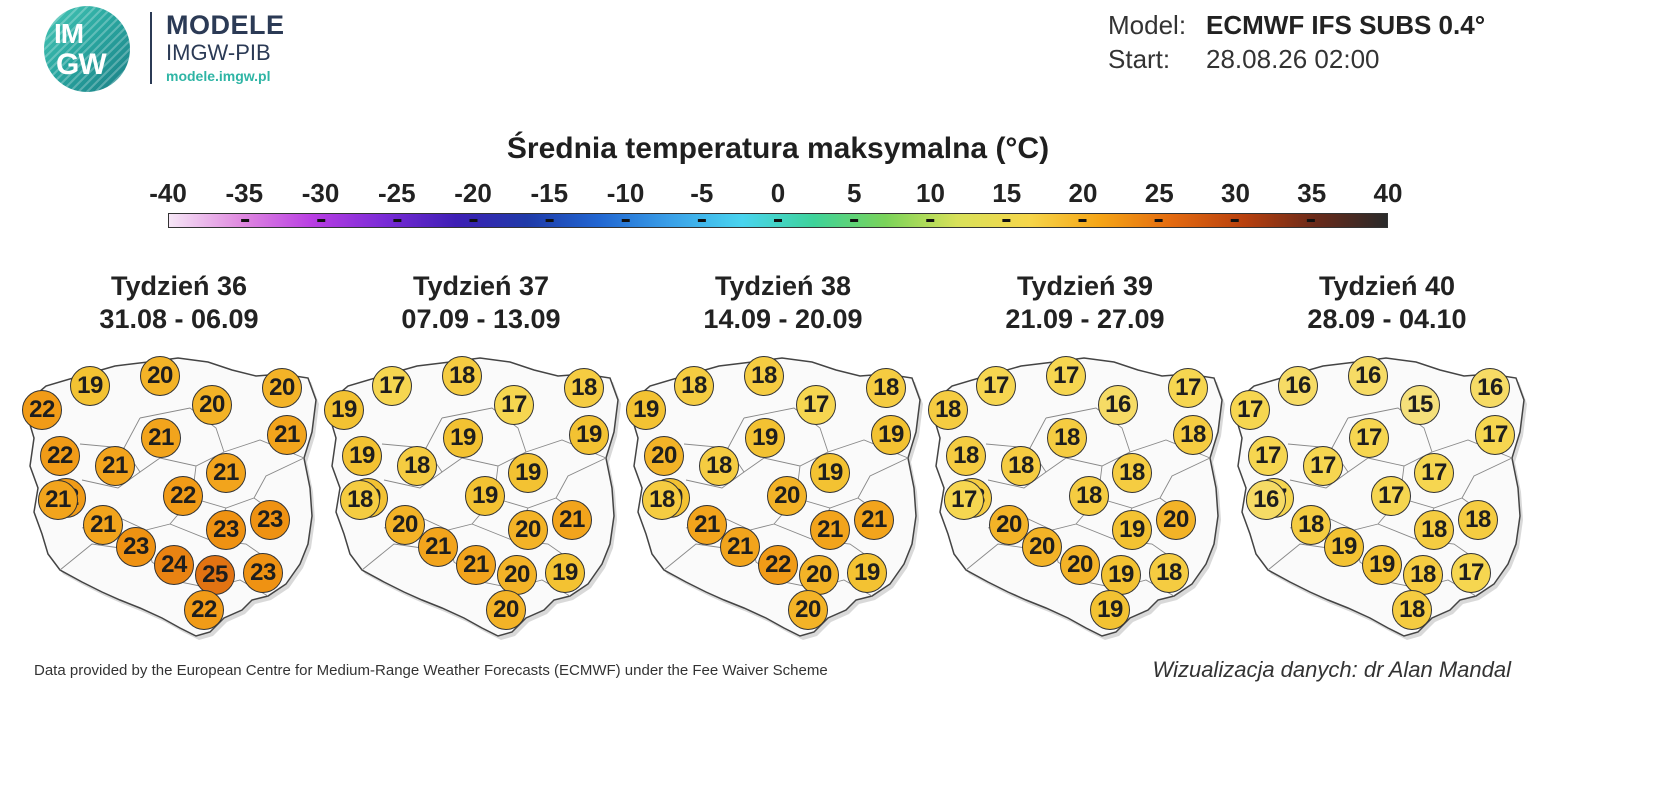 This screenshot has width=1671, height=800. Describe the element at coordinates (1332, 669) in the screenshot. I see `visualization-credit: Wizualizacja danych: dr Alan Mandal` at that location.